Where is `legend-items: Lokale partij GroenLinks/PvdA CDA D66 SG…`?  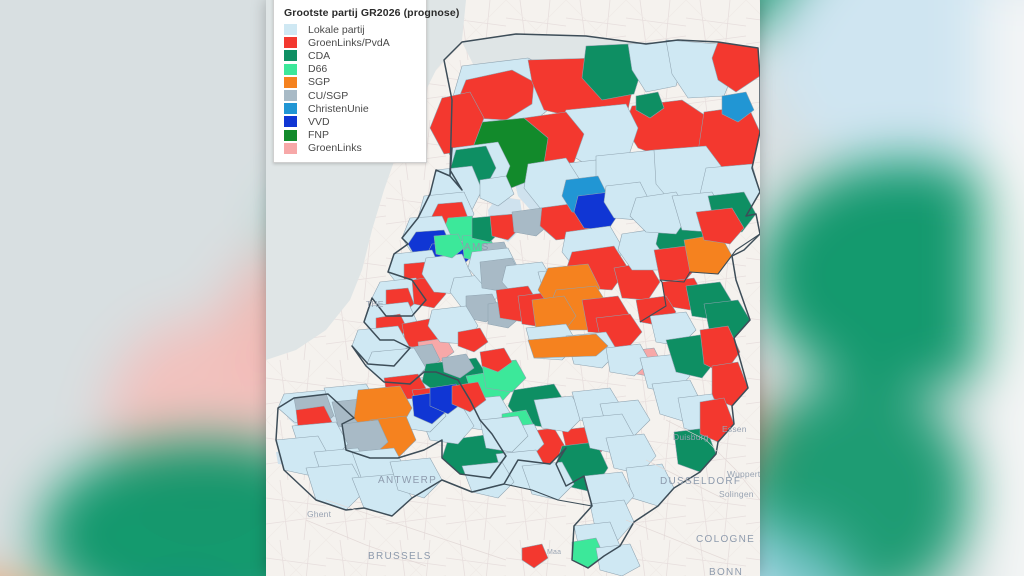 legend-items: Lokale partij GroenLinks/PvdA CDA D66 SG… is located at coordinates (350, 89).